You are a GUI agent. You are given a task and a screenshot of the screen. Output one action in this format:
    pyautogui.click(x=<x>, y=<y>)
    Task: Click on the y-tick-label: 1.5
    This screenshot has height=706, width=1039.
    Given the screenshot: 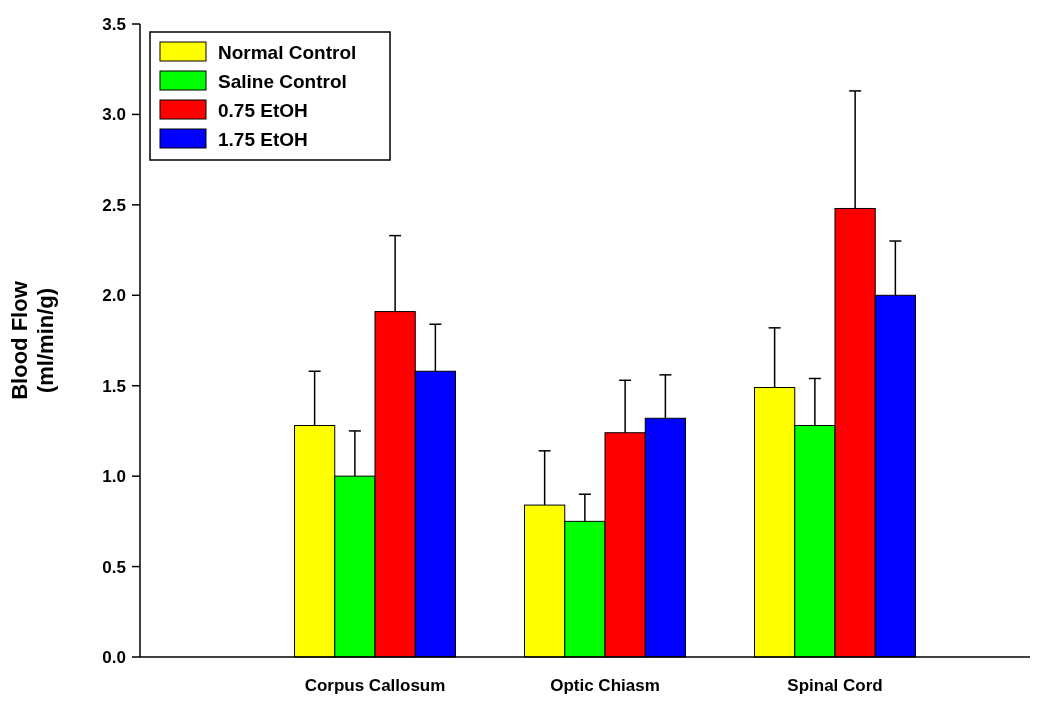 What is the action you would take?
    pyautogui.click(x=114, y=386)
    